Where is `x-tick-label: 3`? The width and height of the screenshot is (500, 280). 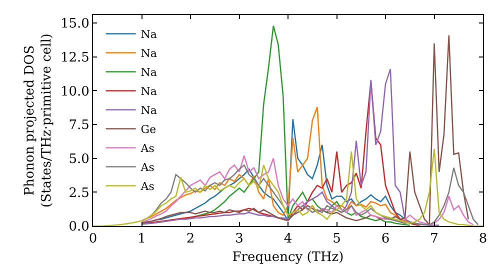
x-tick-label: 3 is located at coordinates (239, 239).